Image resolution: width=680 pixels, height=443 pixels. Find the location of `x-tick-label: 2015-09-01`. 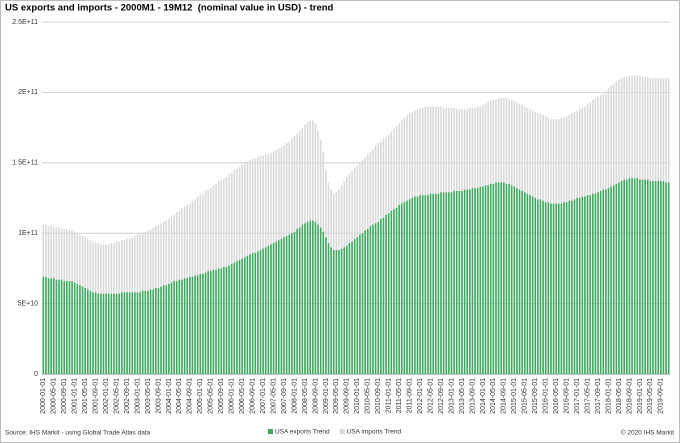

x-tick-label: 2015-09-01 is located at coordinates (535, 396).